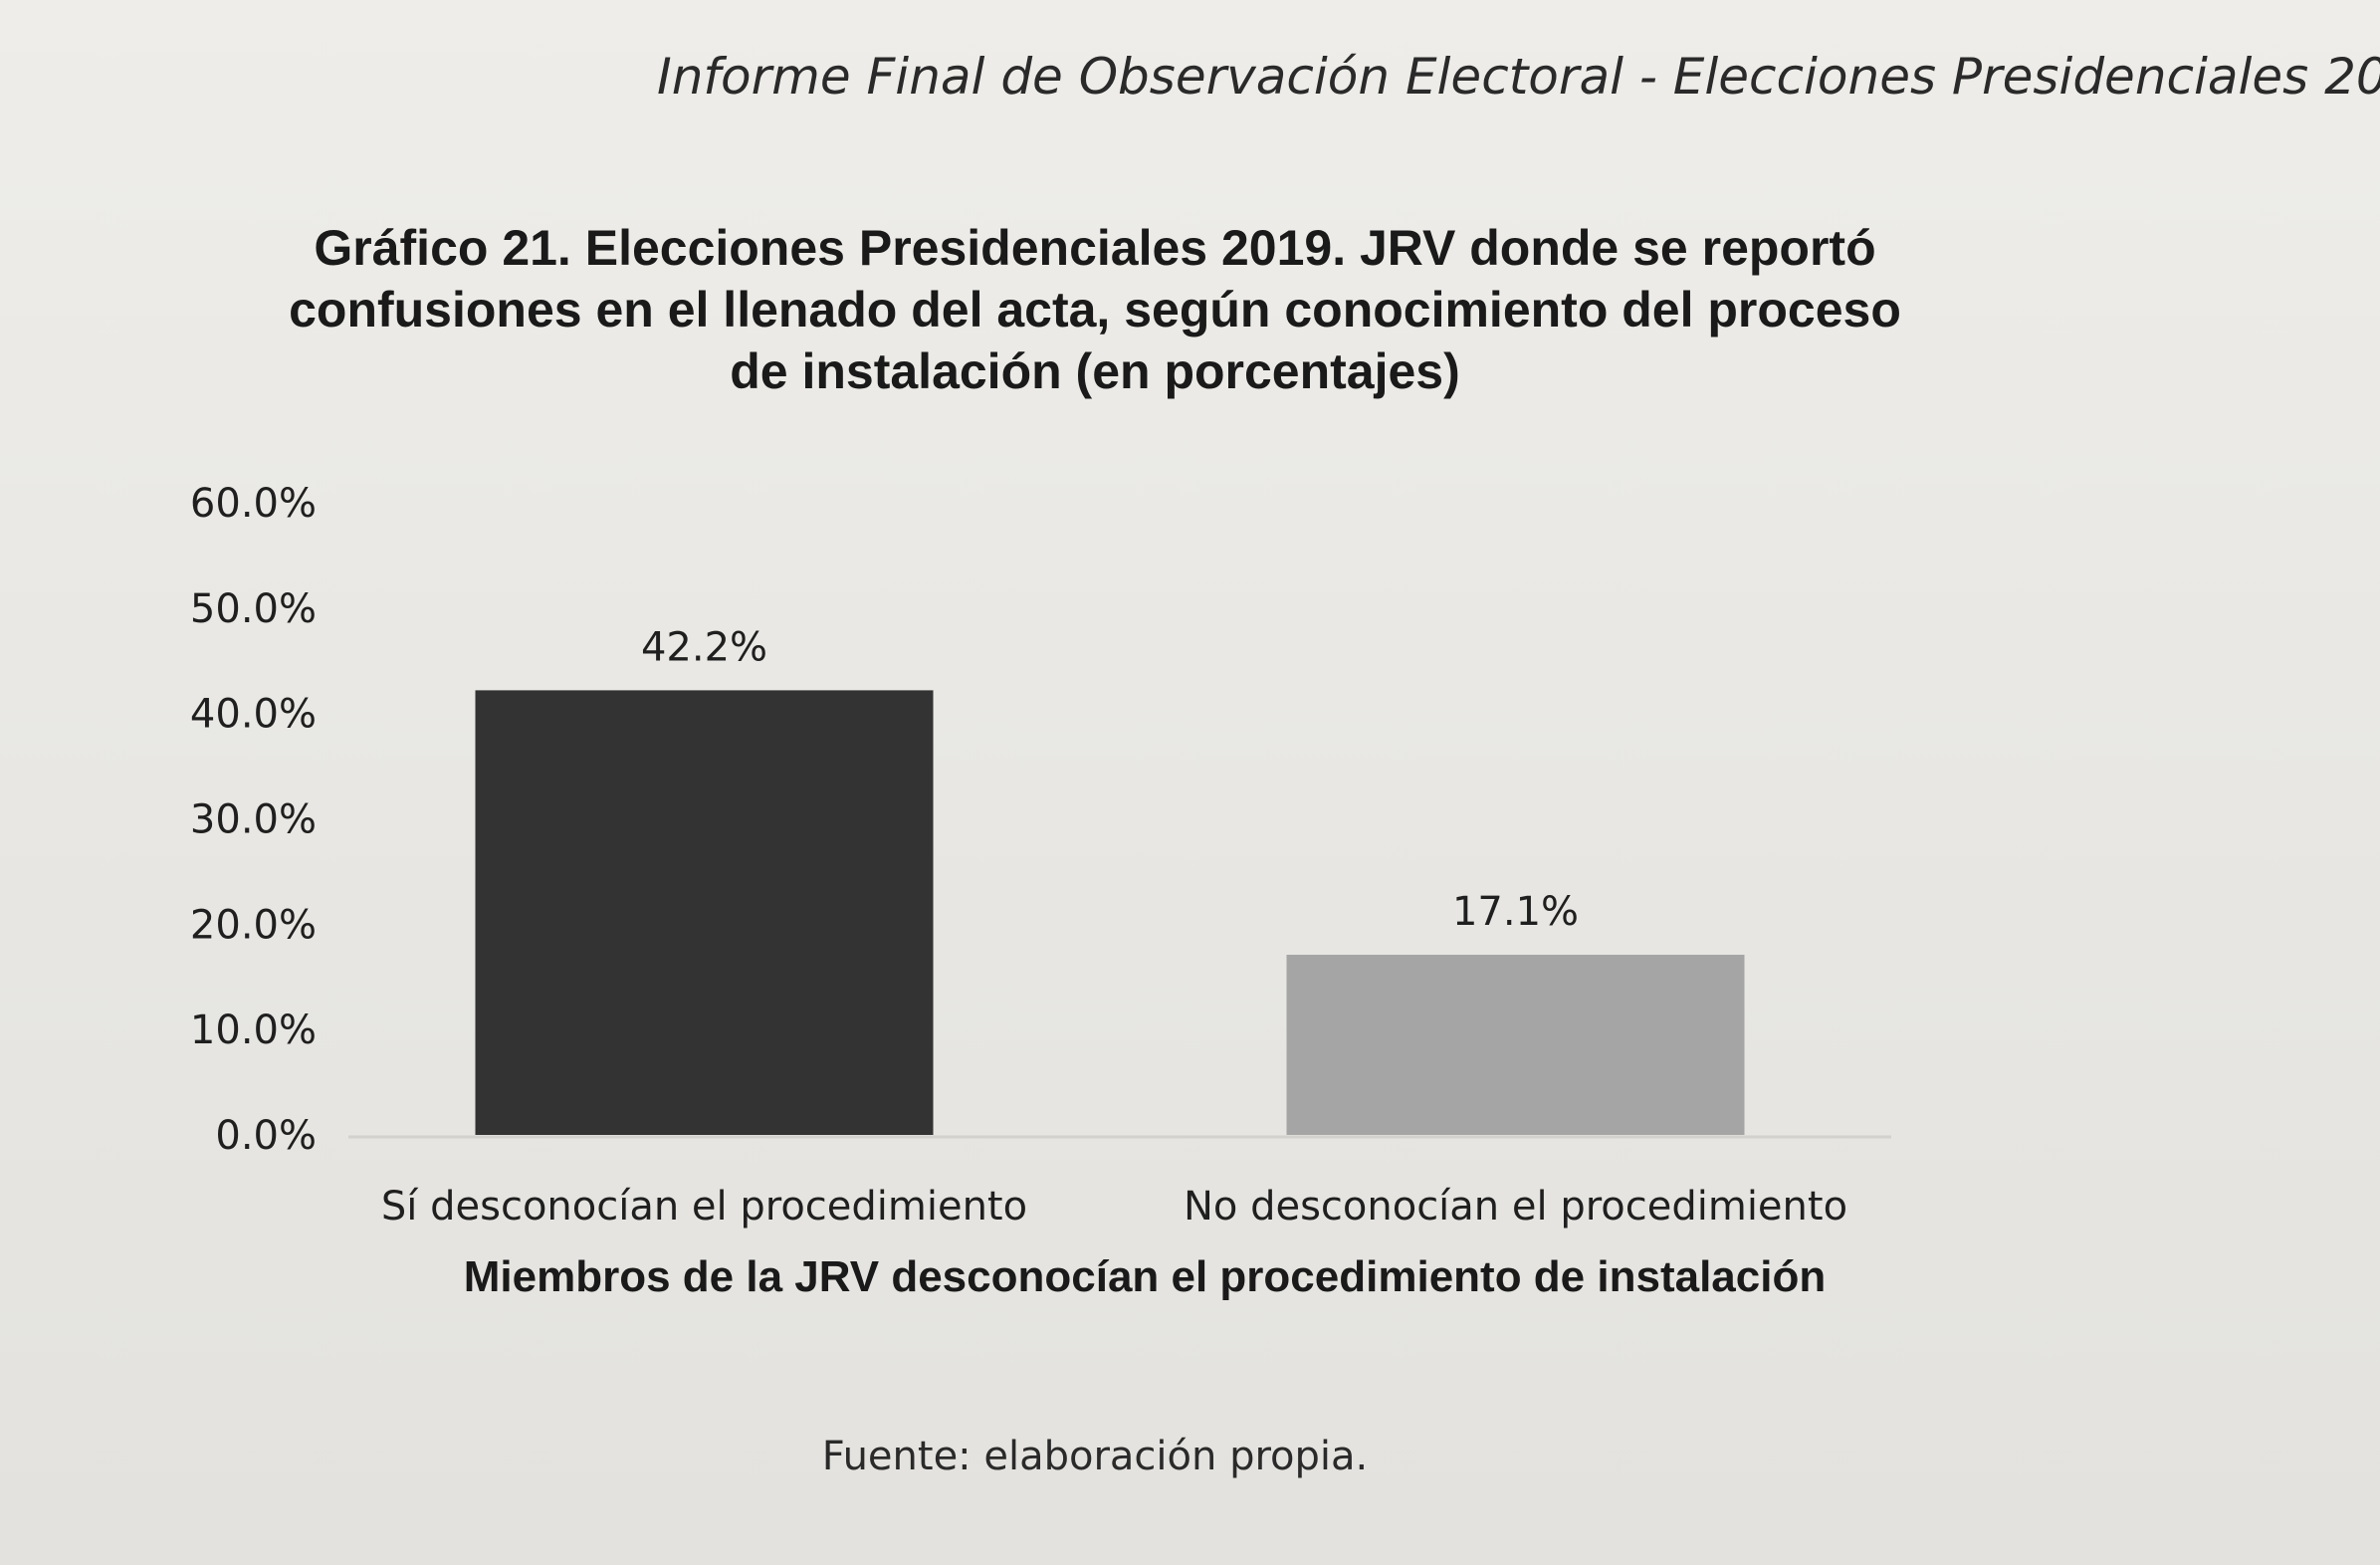 This screenshot has height=1565, width=2380. I want to click on data-label-2: 17.1%, so click(1515, 912).